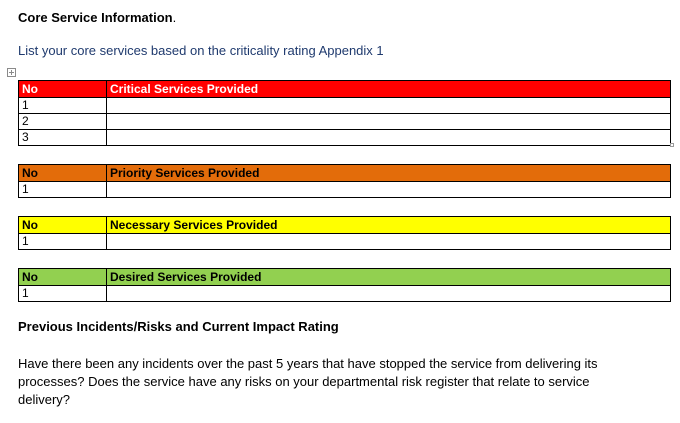 The width and height of the screenshot is (680, 423). I want to click on priority-table-header: No Priority Services Provided, so click(344, 173).